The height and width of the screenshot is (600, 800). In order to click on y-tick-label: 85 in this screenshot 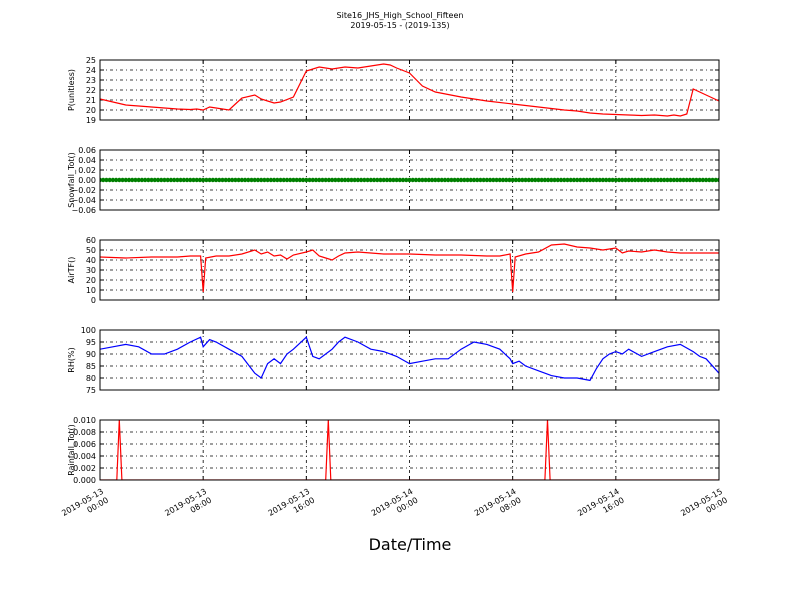, I will do `click(91, 366)`.